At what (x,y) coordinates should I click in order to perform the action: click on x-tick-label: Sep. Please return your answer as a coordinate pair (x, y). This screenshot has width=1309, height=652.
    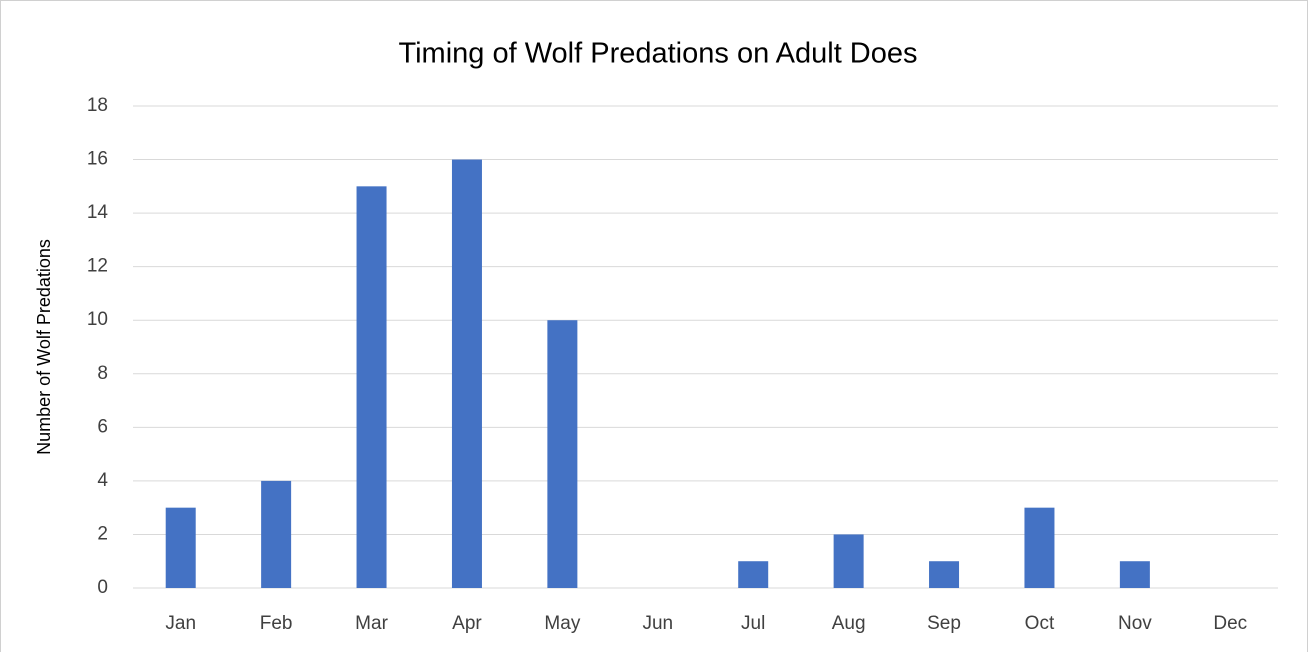
    Looking at the image, I should click on (944, 623).